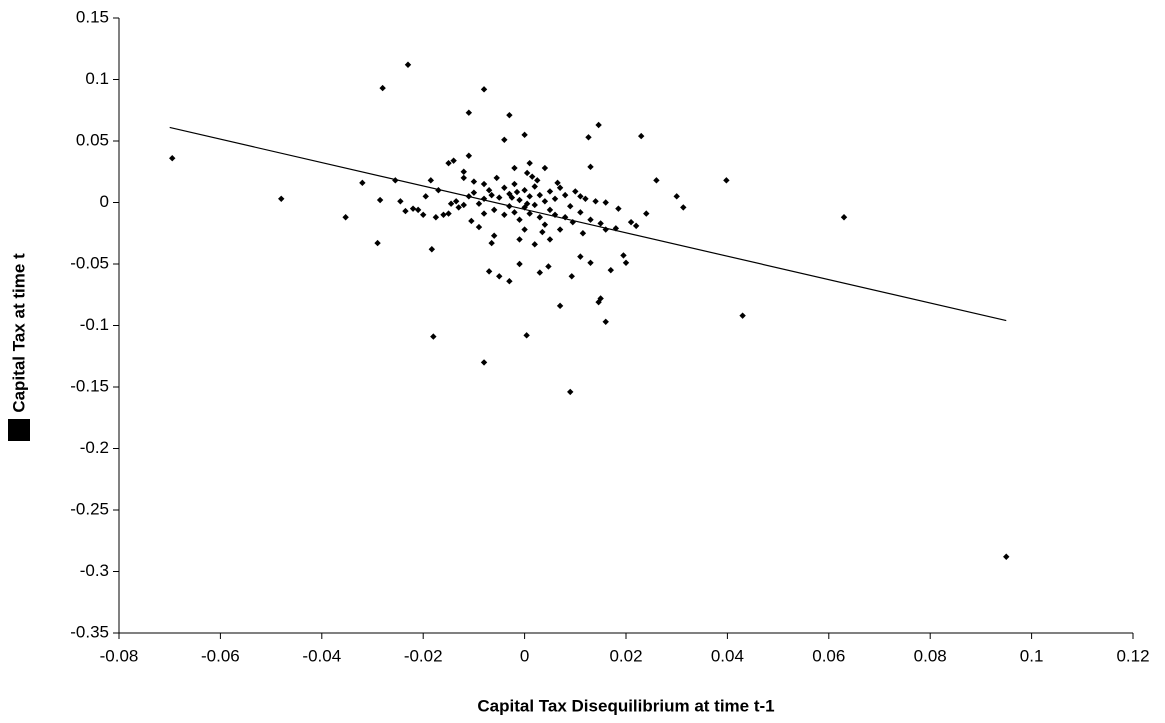 The height and width of the screenshot is (723, 1165). Describe the element at coordinates (1032, 655) in the screenshot. I see `x-tick-label: 0.1` at that location.